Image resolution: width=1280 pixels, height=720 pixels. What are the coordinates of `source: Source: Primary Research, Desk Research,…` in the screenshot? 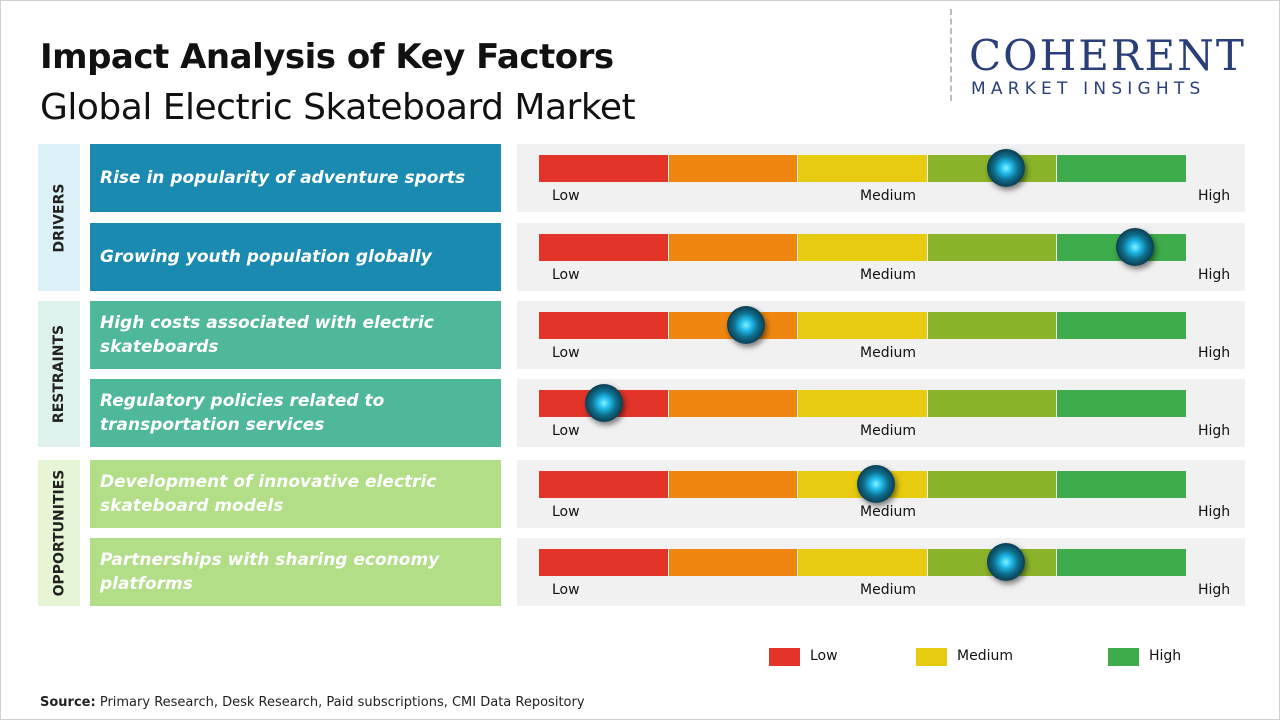 It's located at (312, 702).